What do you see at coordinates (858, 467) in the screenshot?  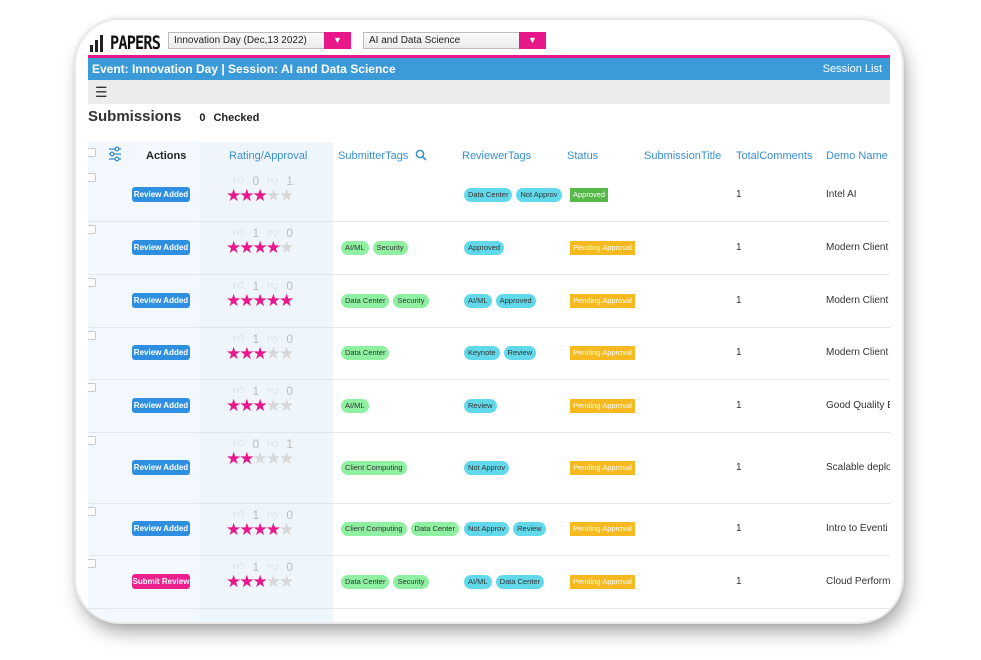 I see `demo-name-value: Scalable deplo` at bounding box center [858, 467].